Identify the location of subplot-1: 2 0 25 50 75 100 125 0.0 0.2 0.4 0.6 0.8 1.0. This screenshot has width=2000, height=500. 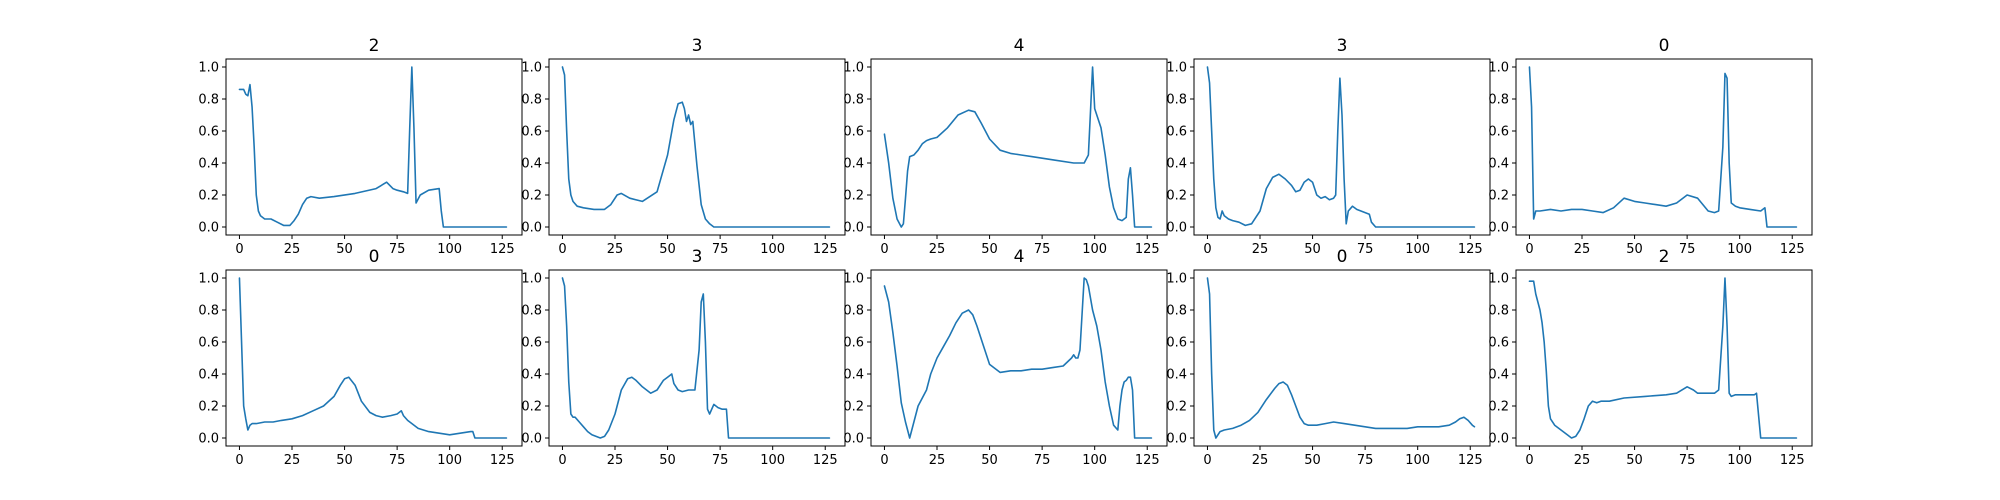
(360, 146).